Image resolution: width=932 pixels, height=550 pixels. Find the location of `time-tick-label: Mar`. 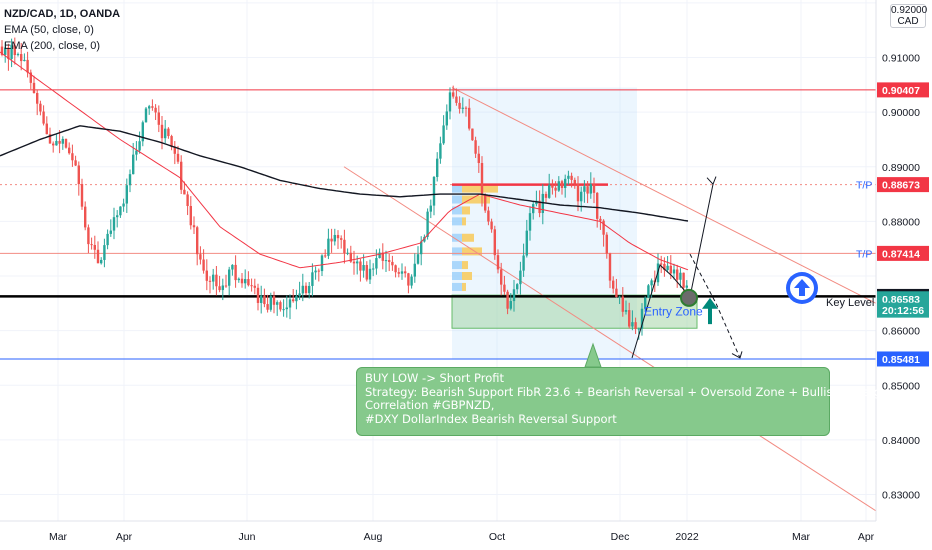

time-tick-label: Mar is located at coordinates (58, 537).